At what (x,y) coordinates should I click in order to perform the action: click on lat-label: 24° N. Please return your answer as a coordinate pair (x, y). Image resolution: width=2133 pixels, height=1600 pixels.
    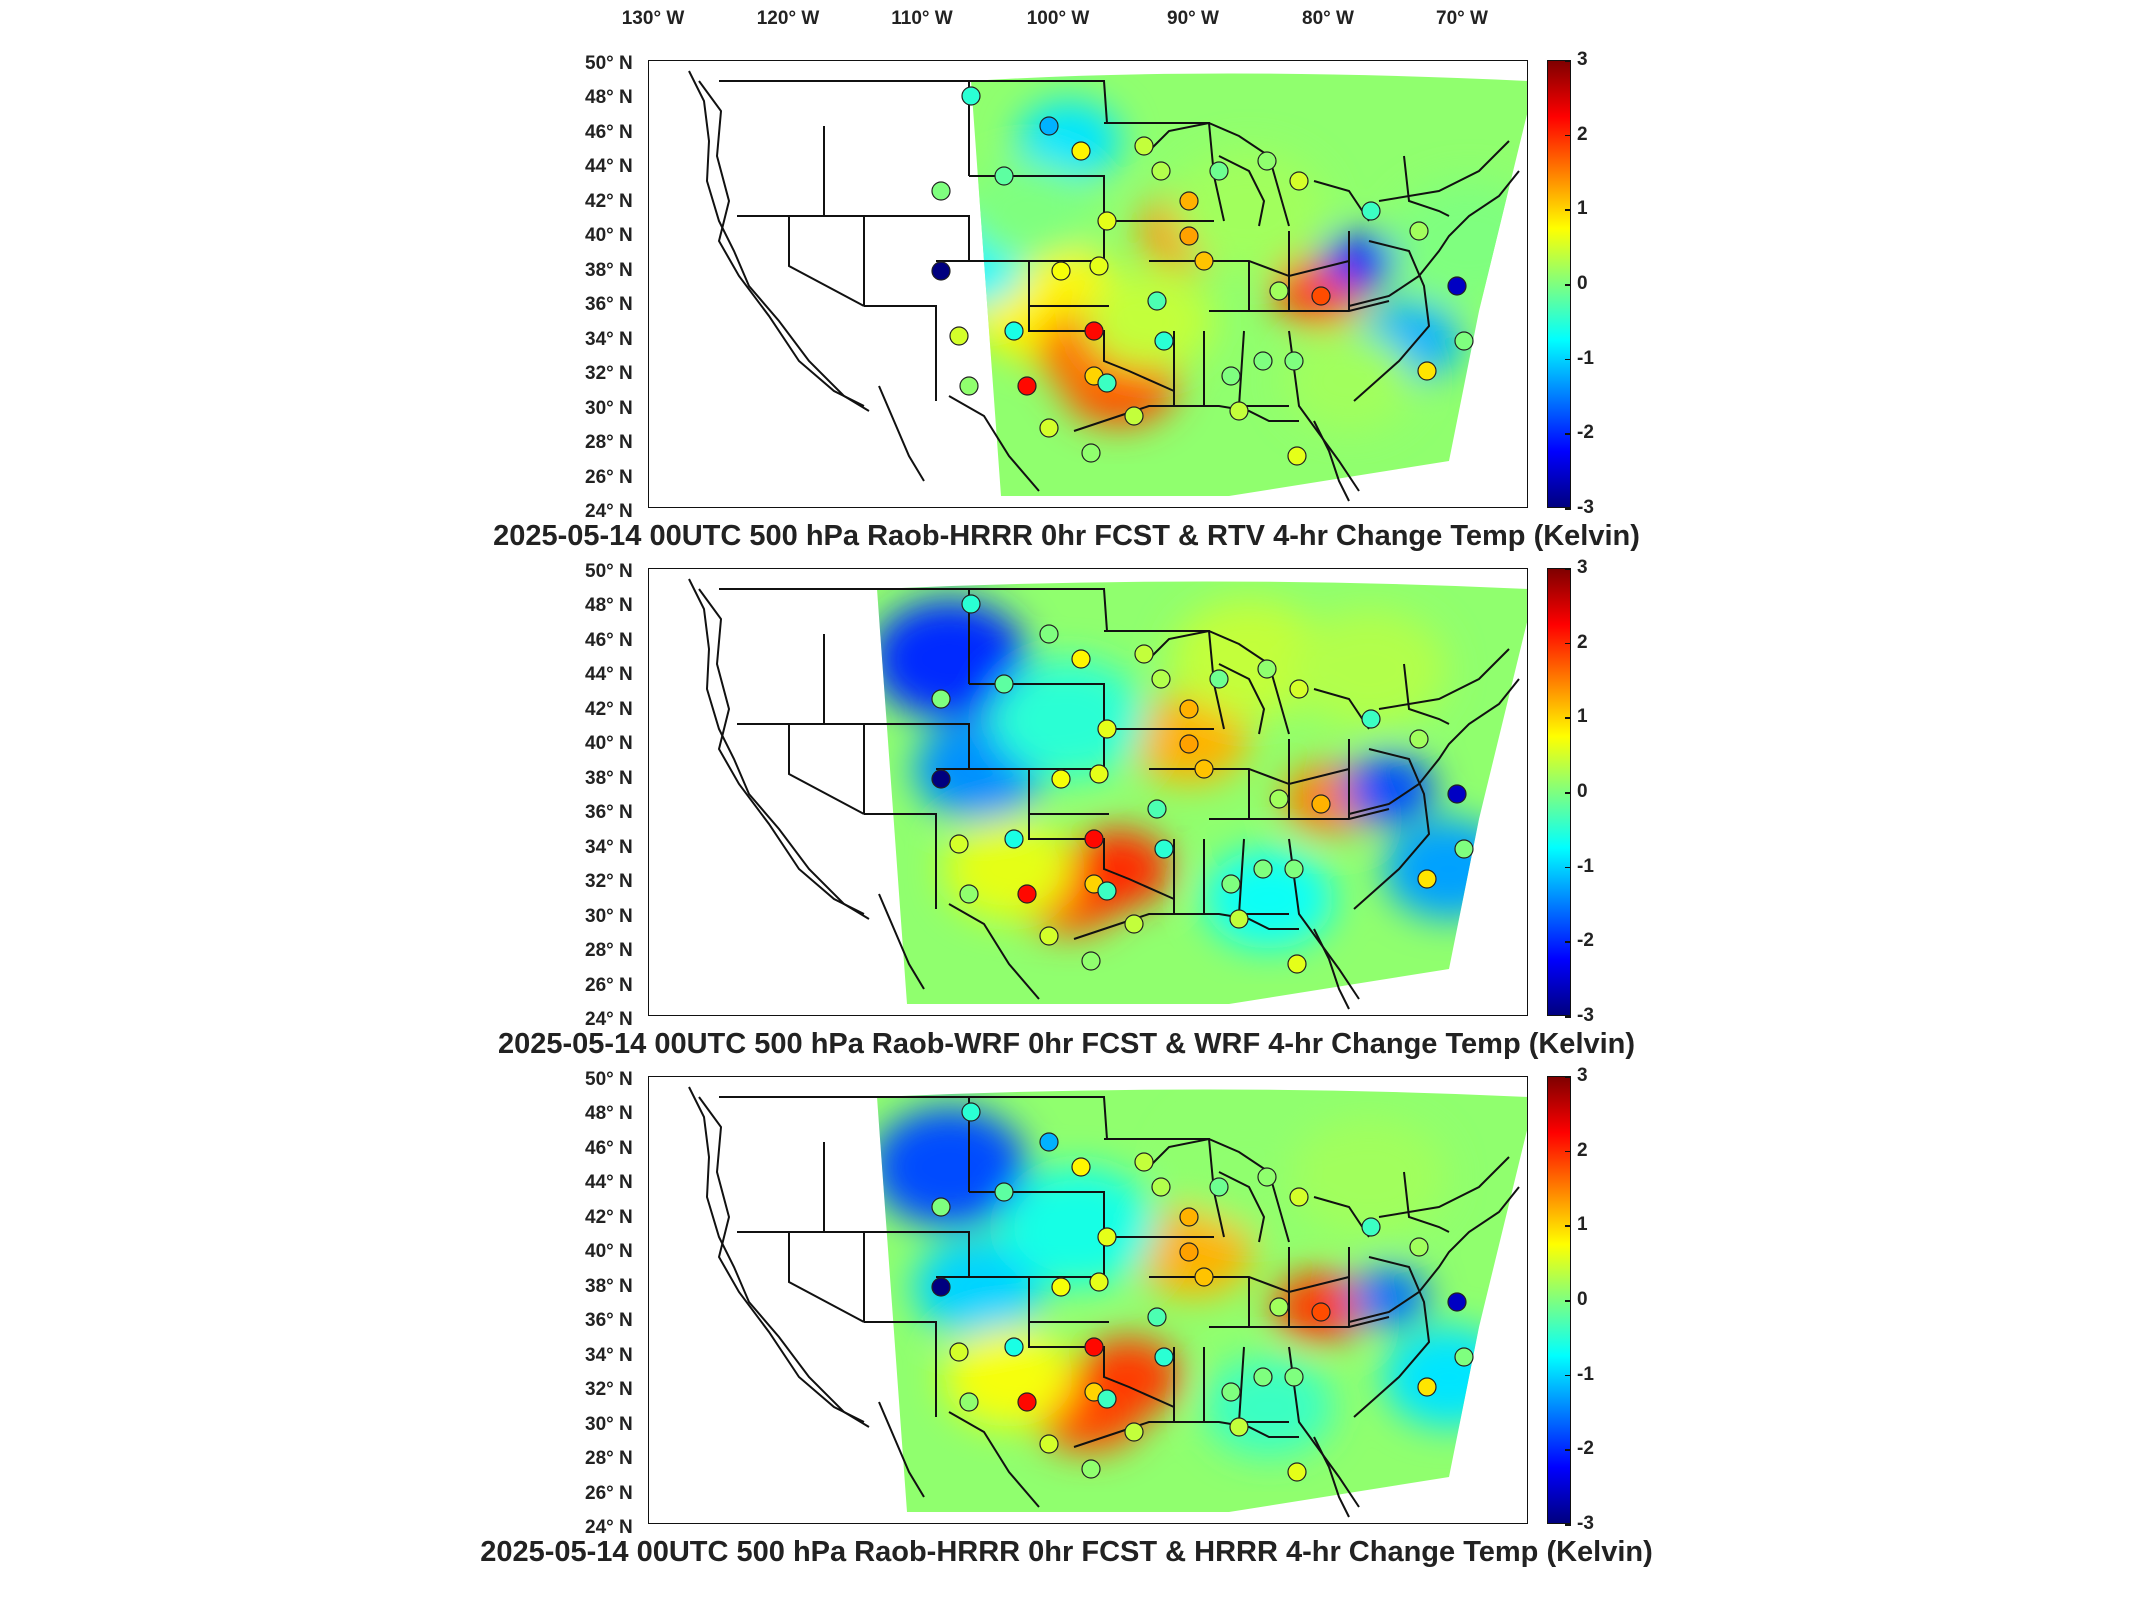
    Looking at the image, I should click on (609, 1019).